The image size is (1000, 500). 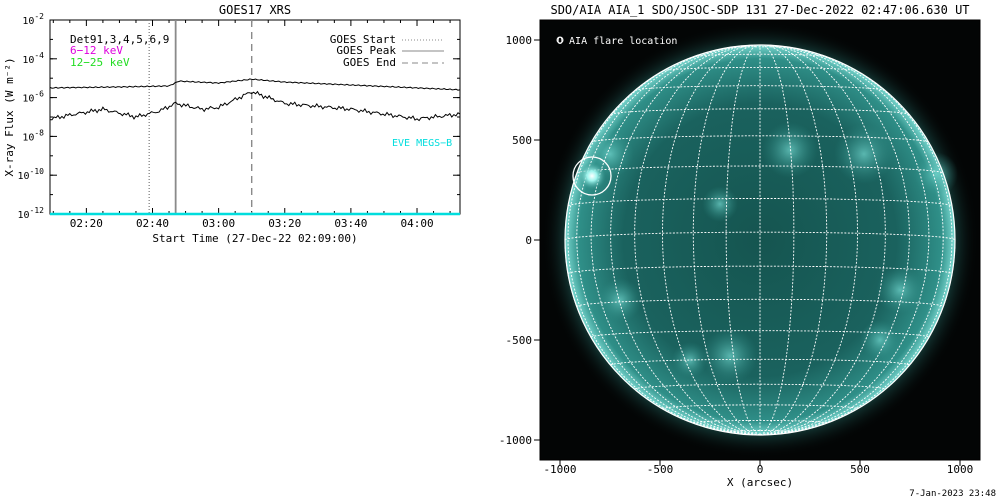 What do you see at coordinates (952, 494) in the screenshot?
I see `footer-timestamp: 7-Jan-2023 23:48` at bounding box center [952, 494].